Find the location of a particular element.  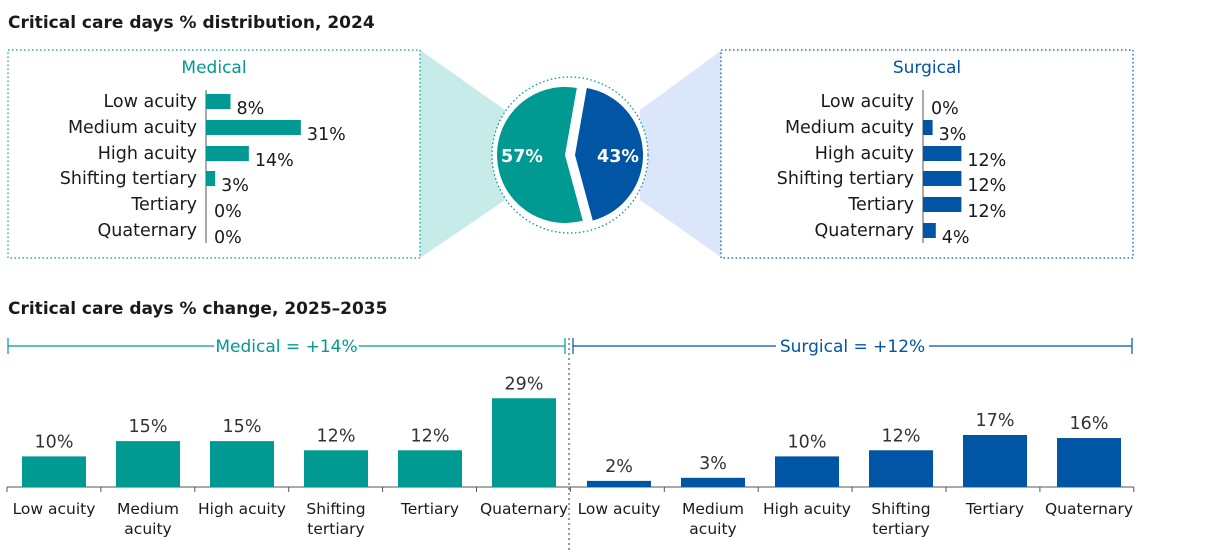

surgical-connector is located at coordinates (681, 154).